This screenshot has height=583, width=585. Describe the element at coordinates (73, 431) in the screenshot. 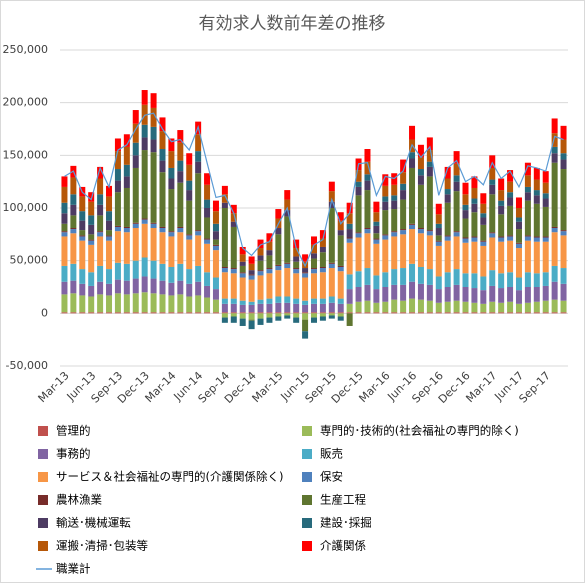

I see `legend-label: 管理的` at that location.